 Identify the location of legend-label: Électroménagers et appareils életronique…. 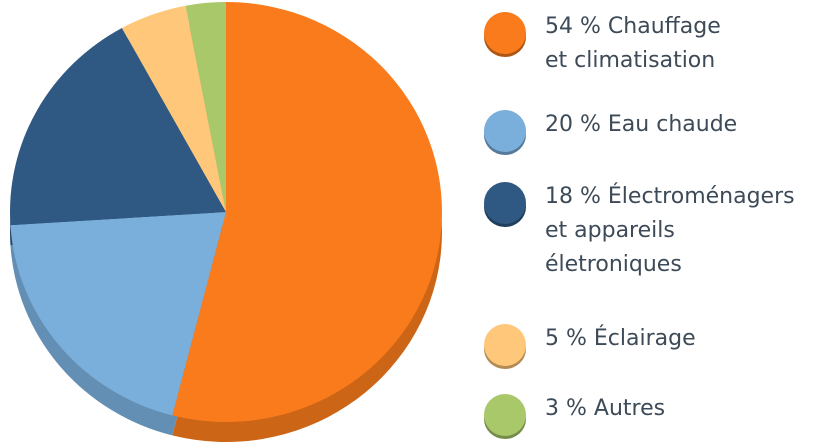
(670, 230).